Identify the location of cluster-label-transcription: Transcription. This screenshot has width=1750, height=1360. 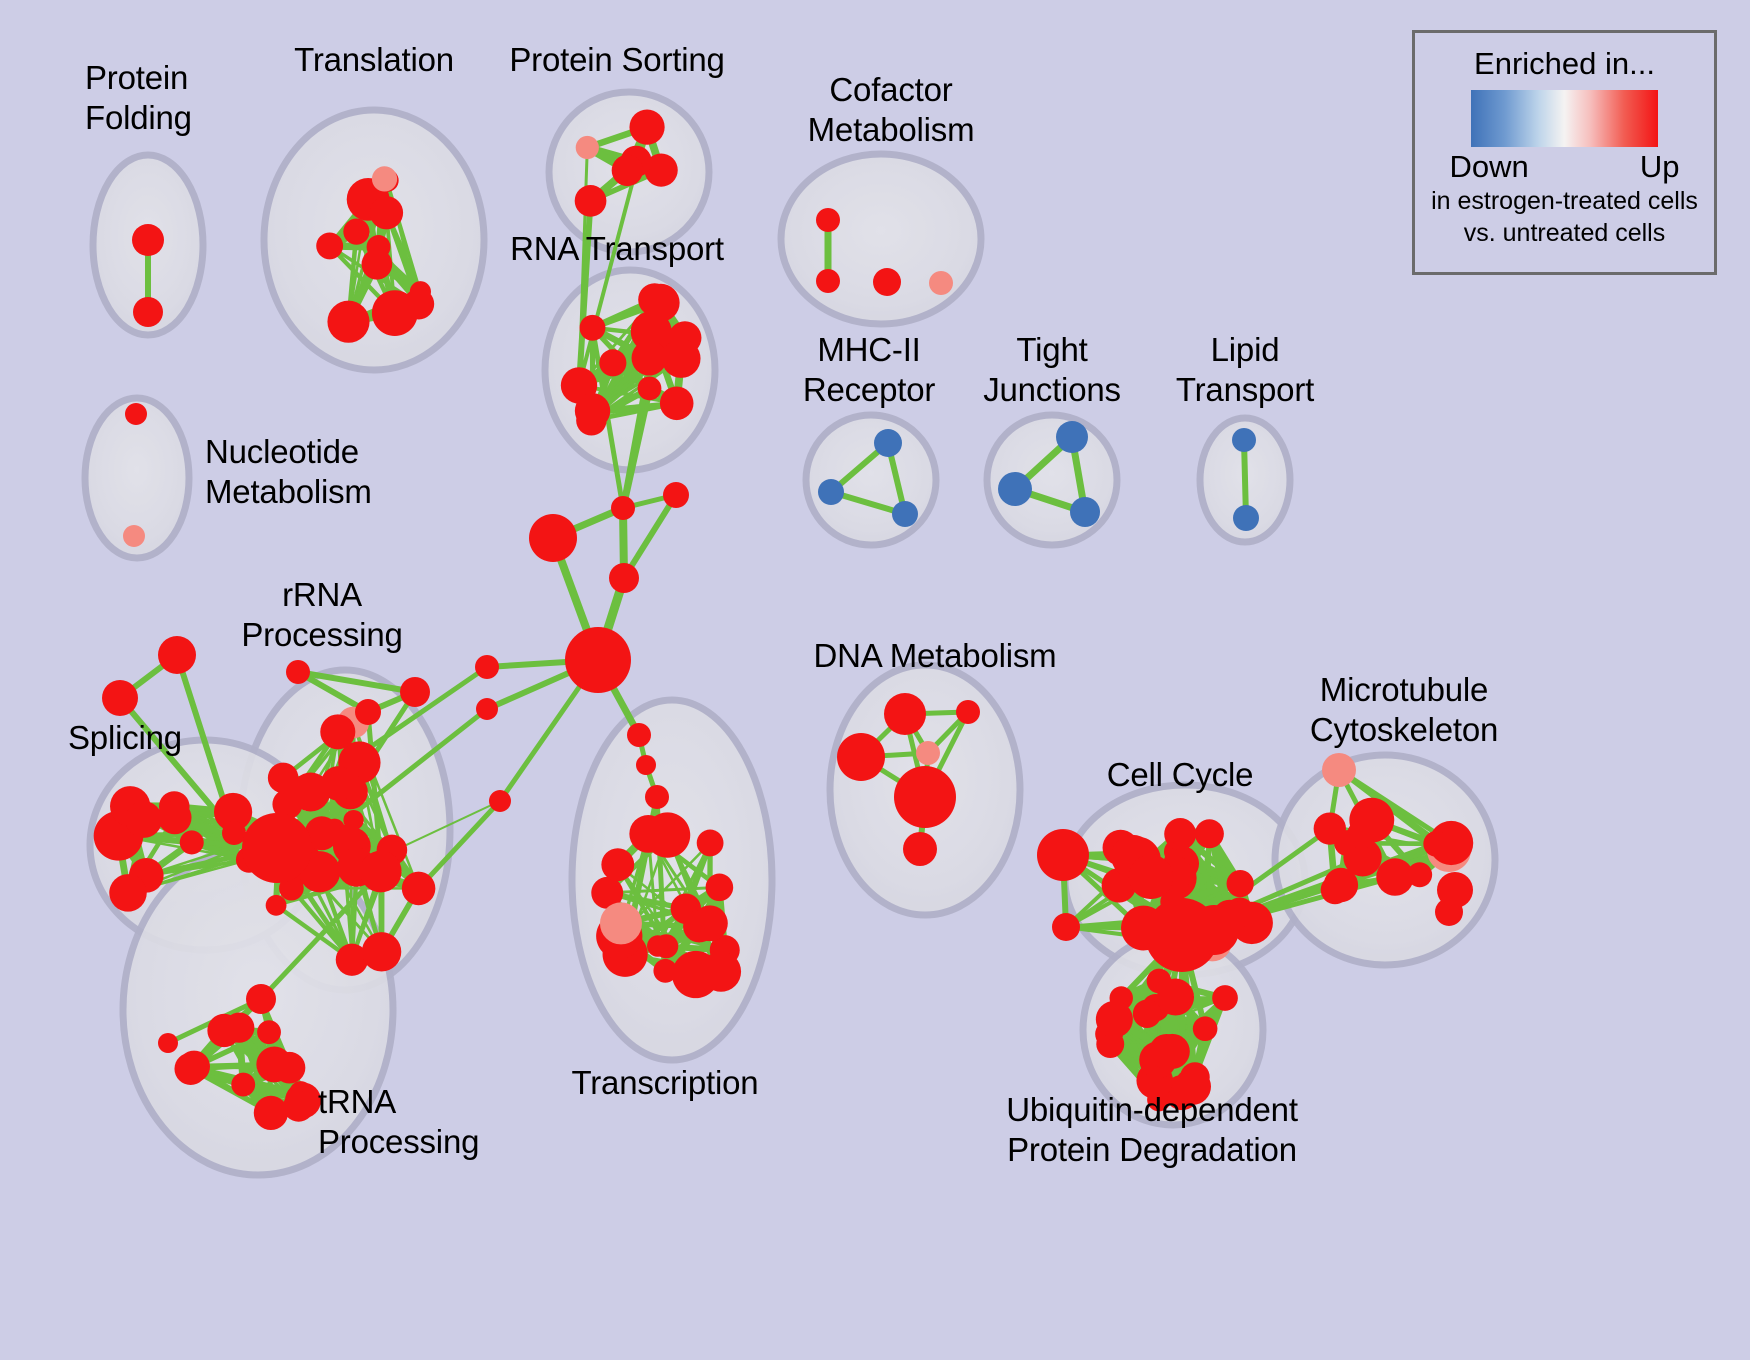
(665, 1082).